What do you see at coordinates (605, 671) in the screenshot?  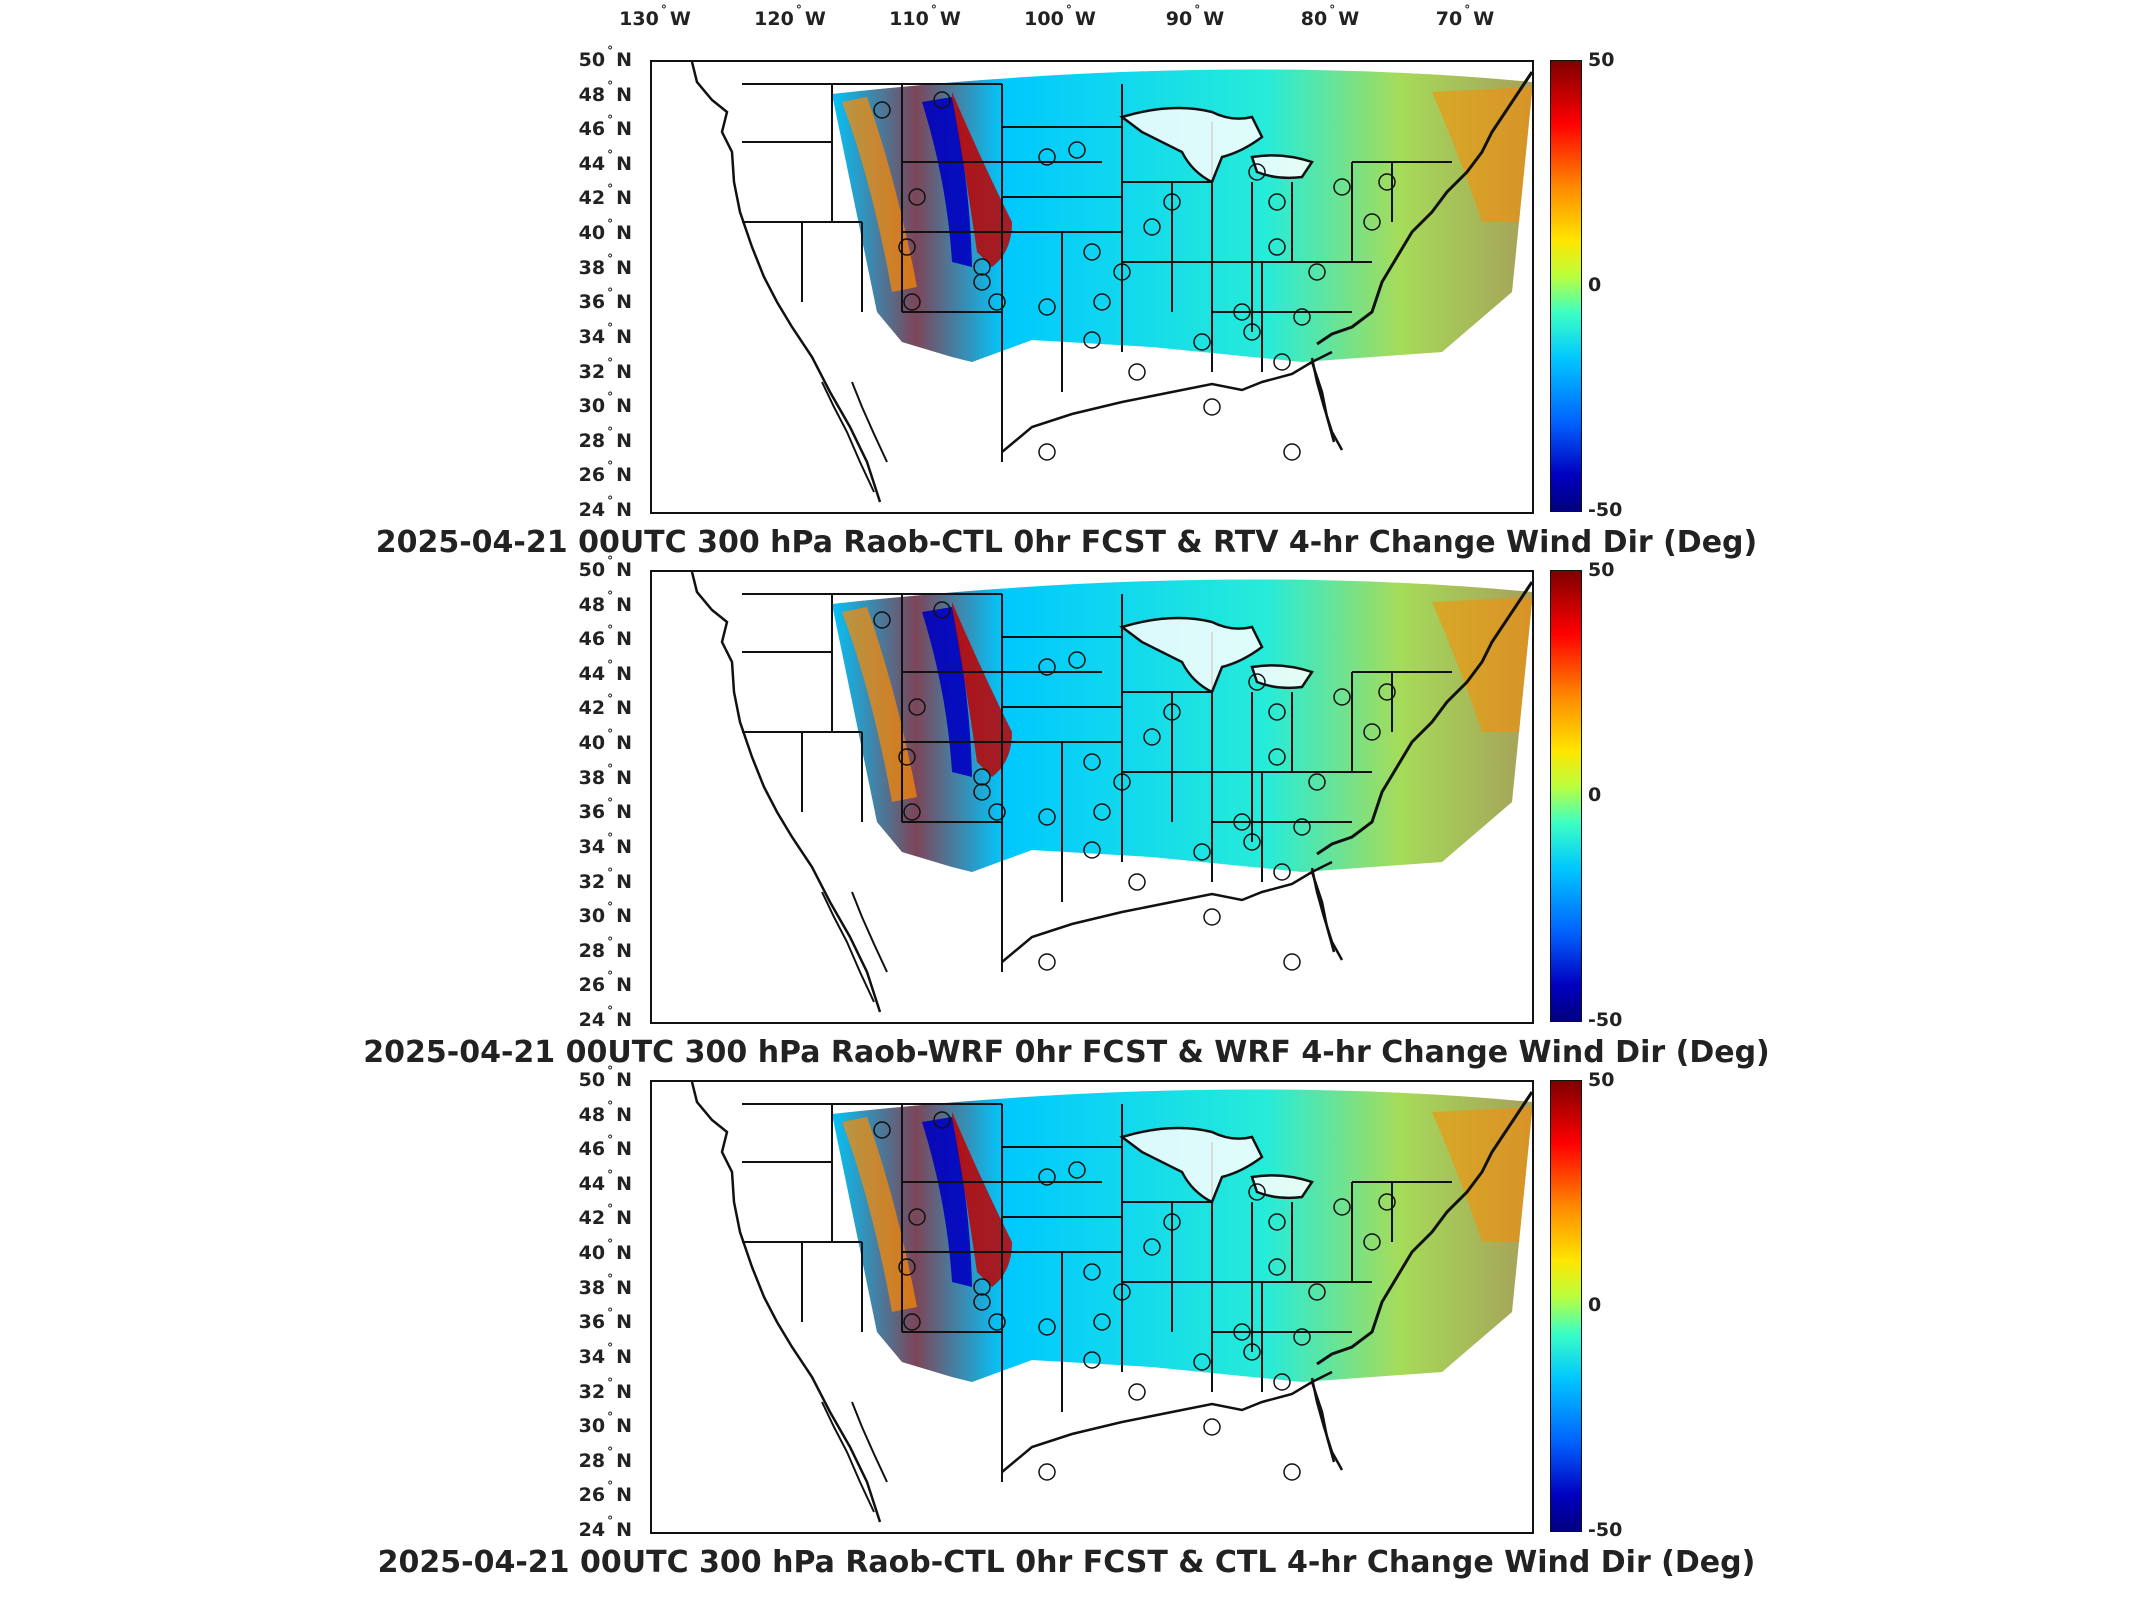 I see `lat-tick-label: 44 ° N` at bounding box center [605, 671].